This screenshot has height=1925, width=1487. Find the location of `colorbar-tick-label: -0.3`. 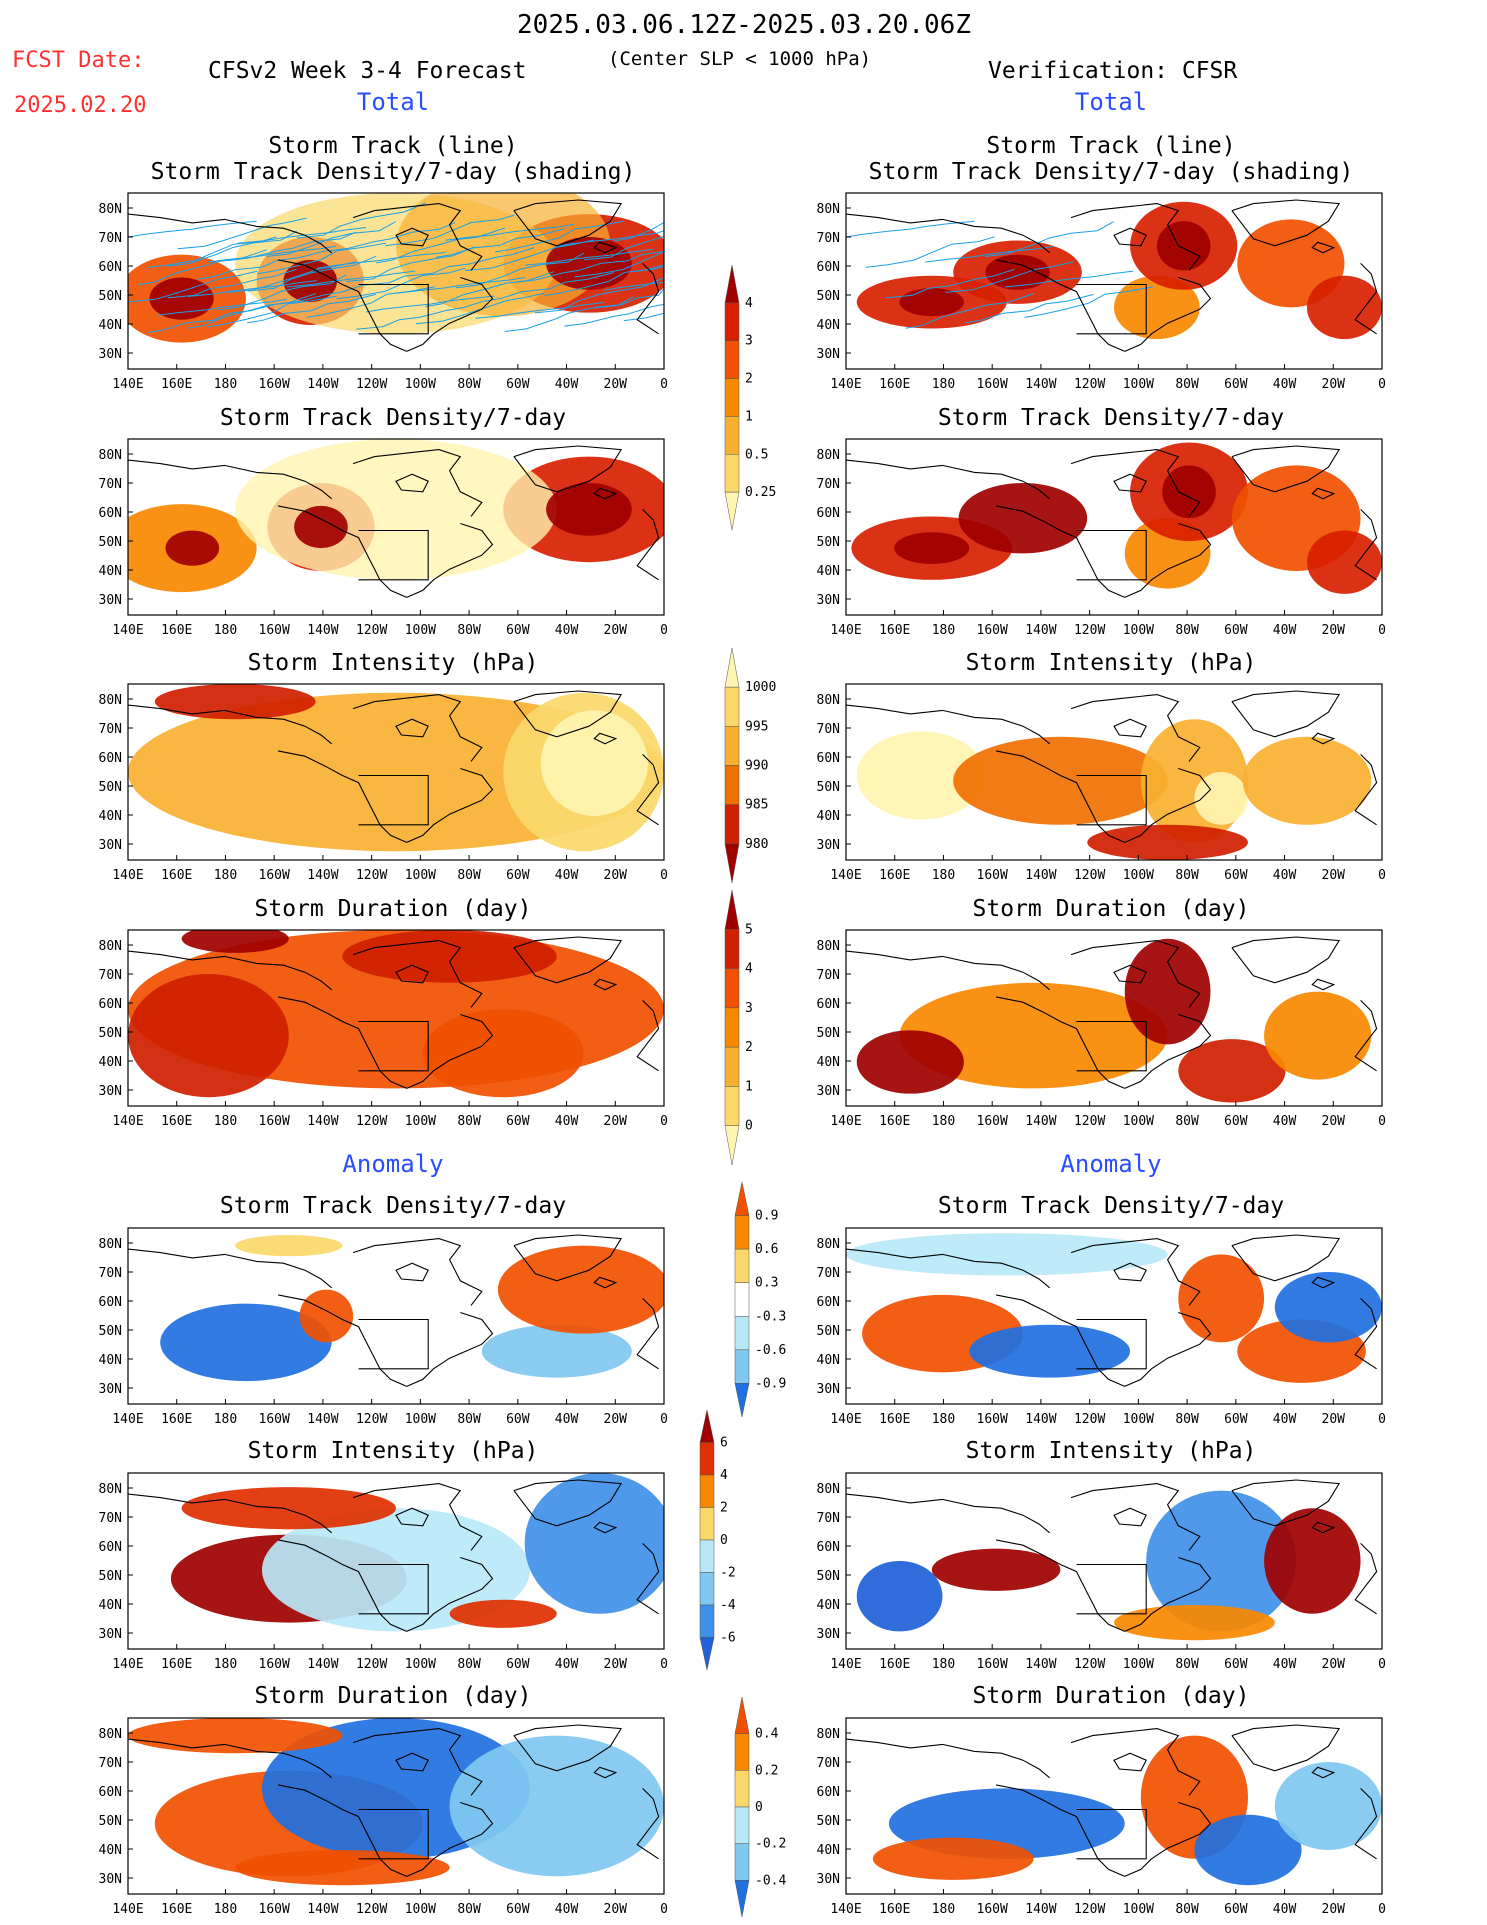

colorbar-tick-label: -0.3 is located at coordinates (770, 1316).